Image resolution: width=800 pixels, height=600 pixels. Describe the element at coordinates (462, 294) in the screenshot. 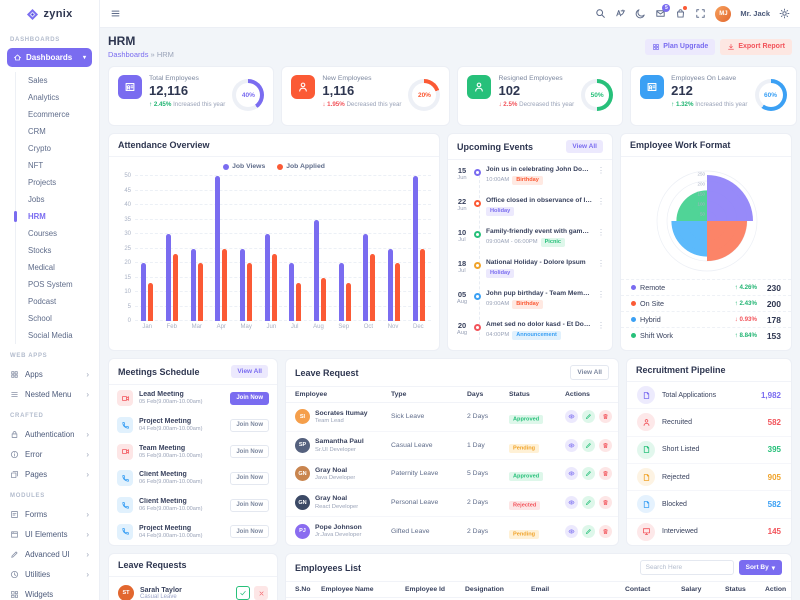

I see `event-day: 05` at that location.